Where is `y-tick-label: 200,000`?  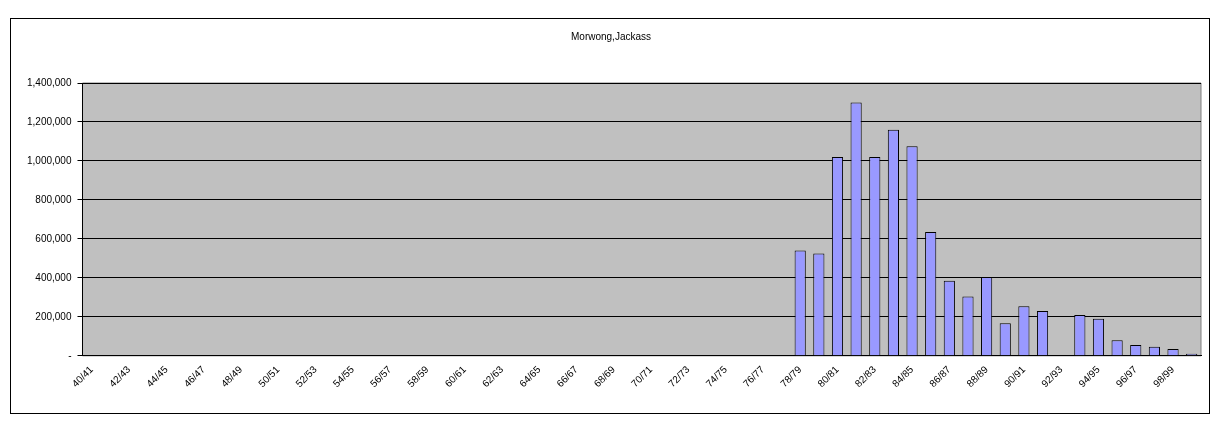 y-tick-label: 200,000 is located at coordinates (53, 316).